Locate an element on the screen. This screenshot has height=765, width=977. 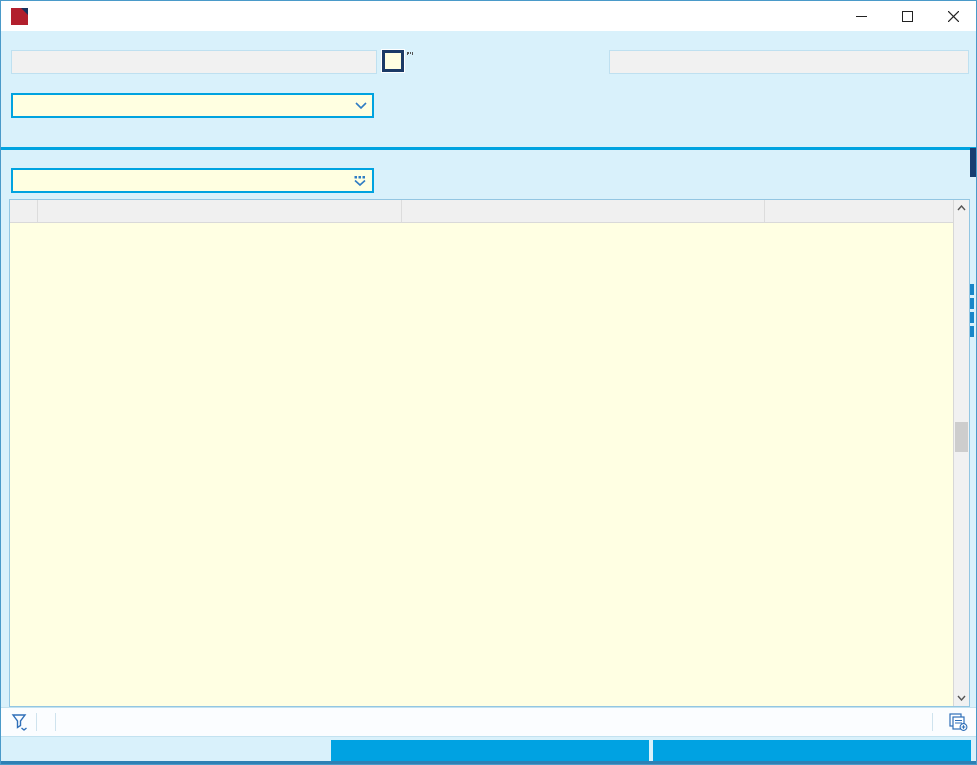
k2-logo-icon is located at coordinates (19, 16).